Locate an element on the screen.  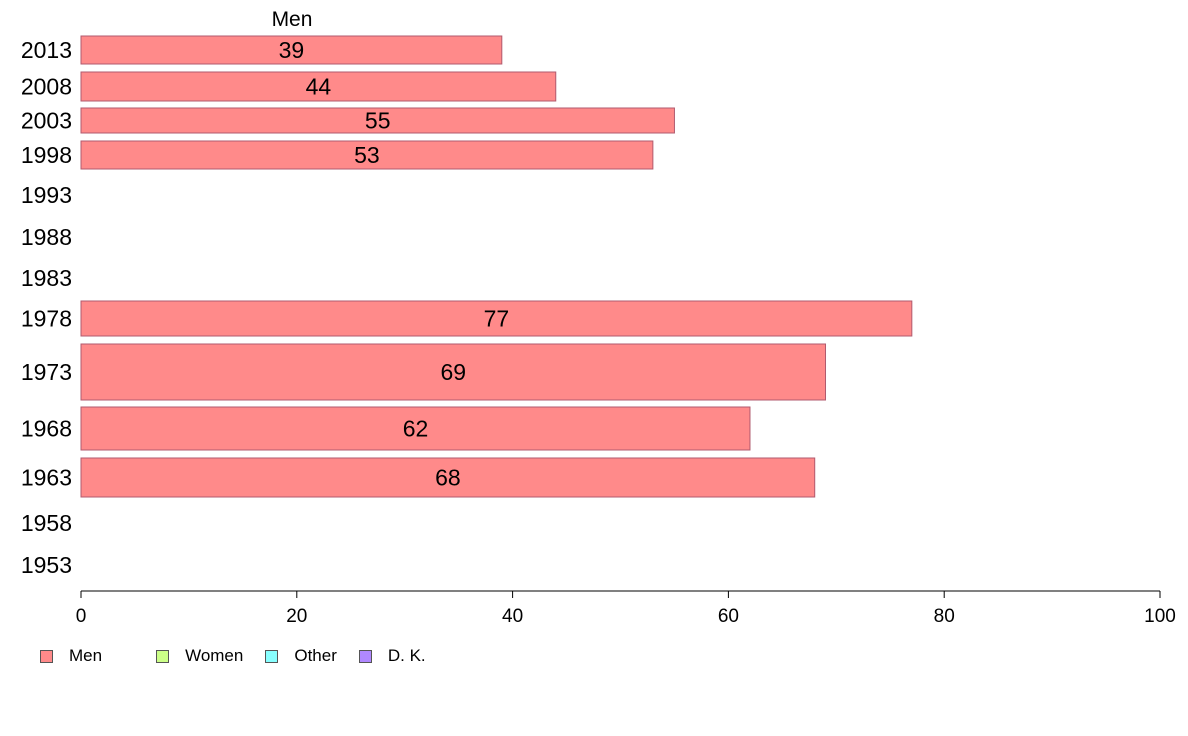
category-label-1993: 1993 is located at coordinates (46, 195).